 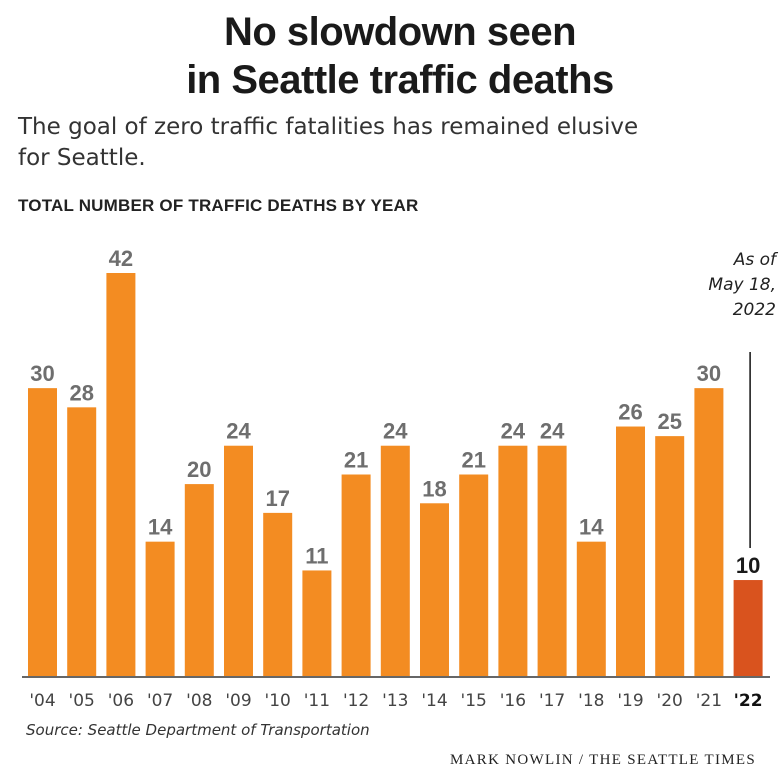 I want to click on data-label: 28, so click(x=81, y=392).